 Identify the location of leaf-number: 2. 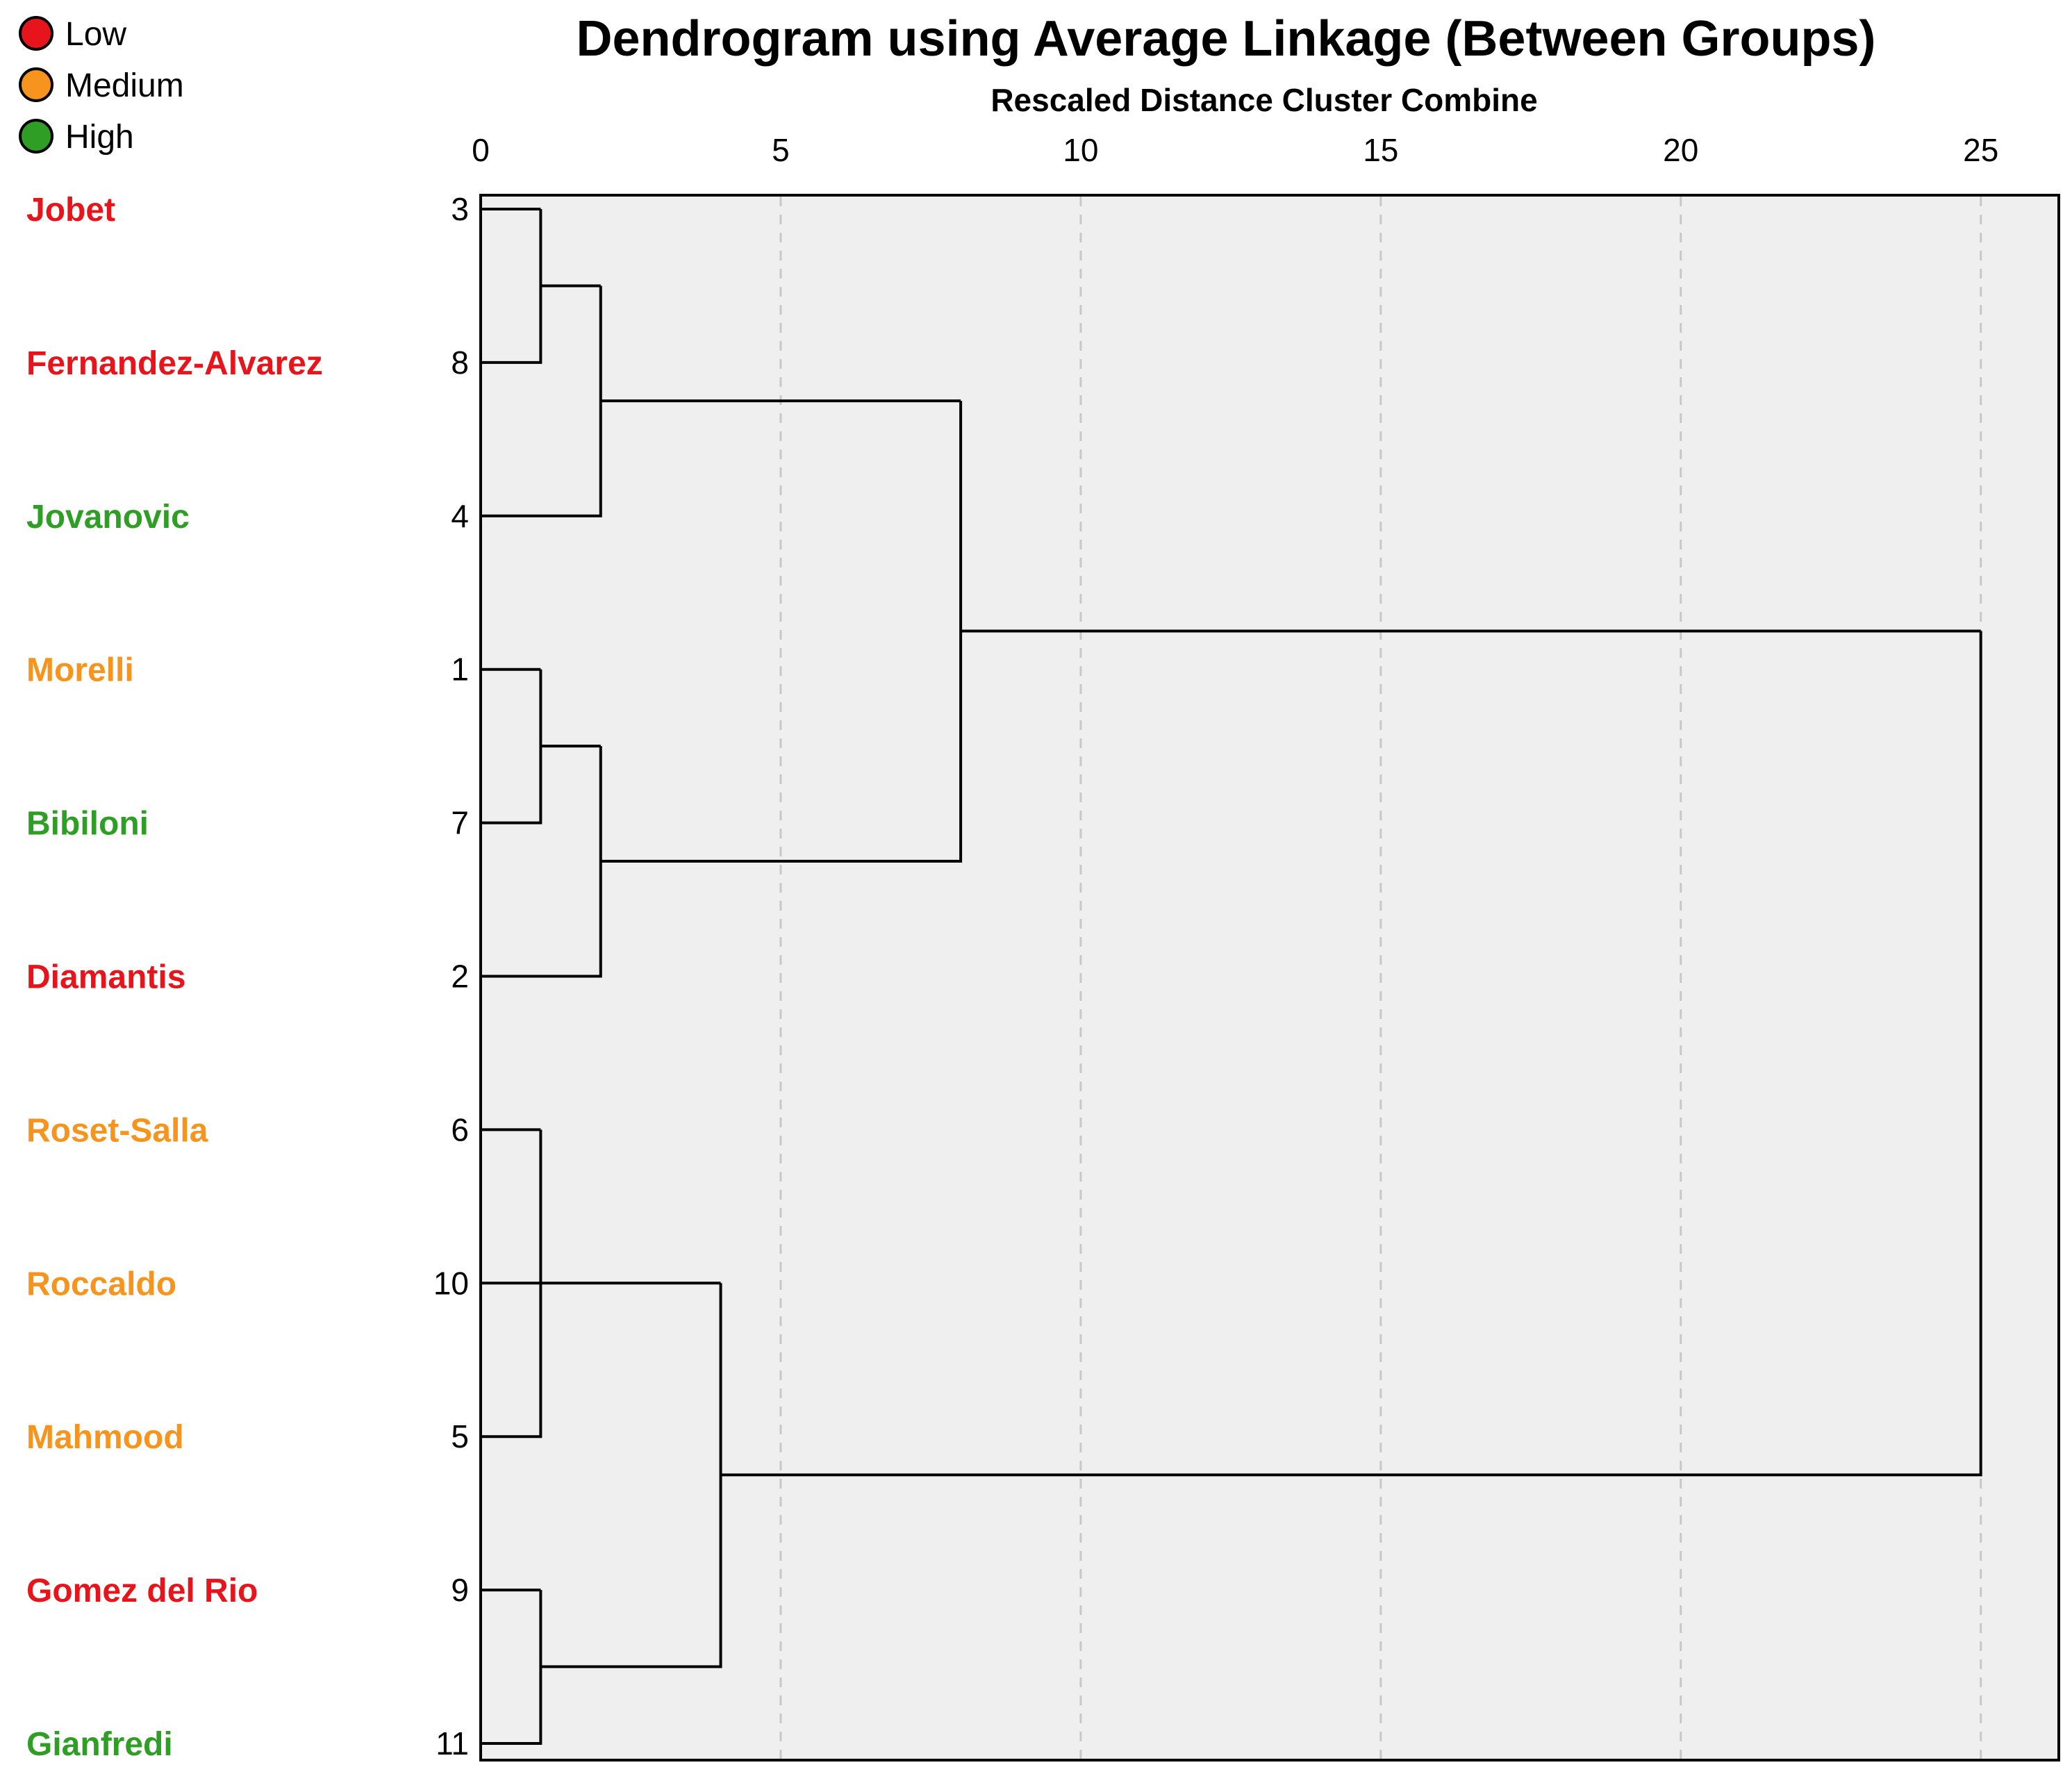
(460, 977).